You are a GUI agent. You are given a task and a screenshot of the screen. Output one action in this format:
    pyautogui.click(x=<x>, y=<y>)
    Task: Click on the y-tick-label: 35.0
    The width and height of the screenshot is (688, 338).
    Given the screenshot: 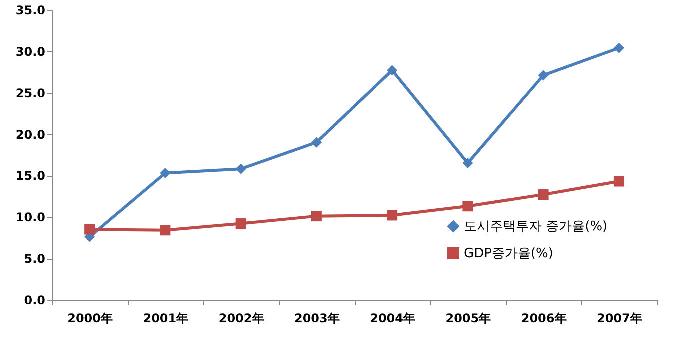 What is the action you would take?
    pyautogui.click(x=31, y=11)
    